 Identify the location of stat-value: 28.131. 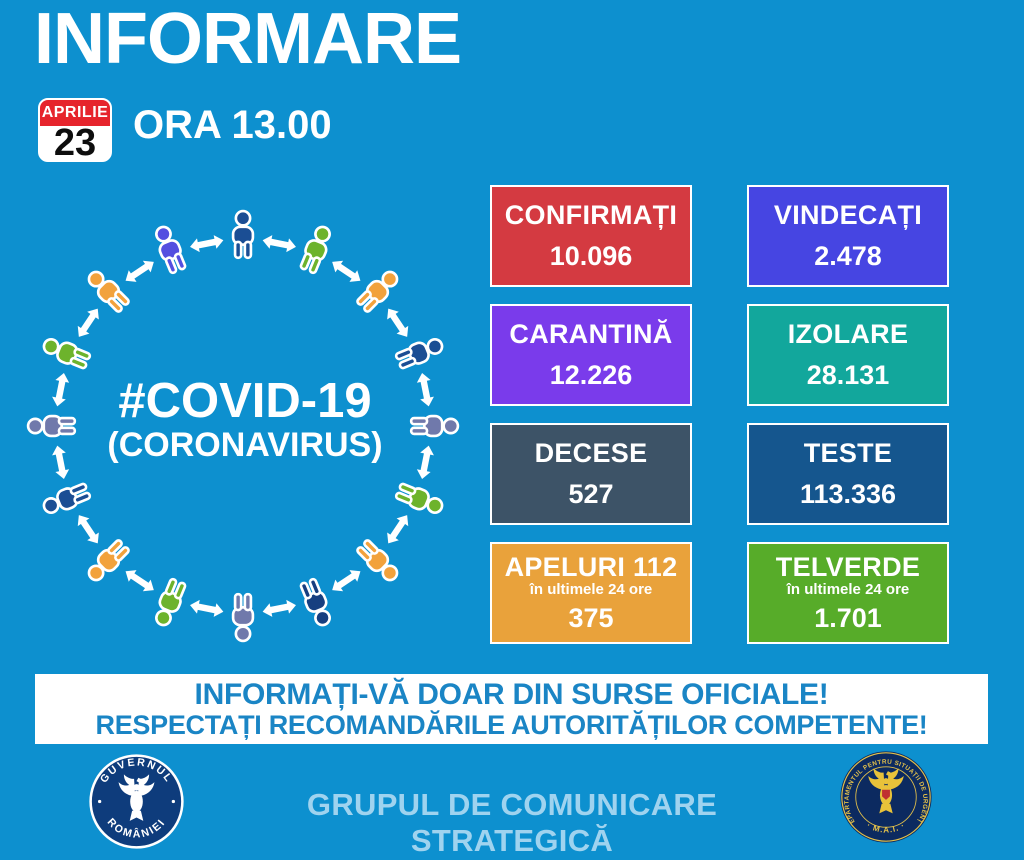
(848, 375).